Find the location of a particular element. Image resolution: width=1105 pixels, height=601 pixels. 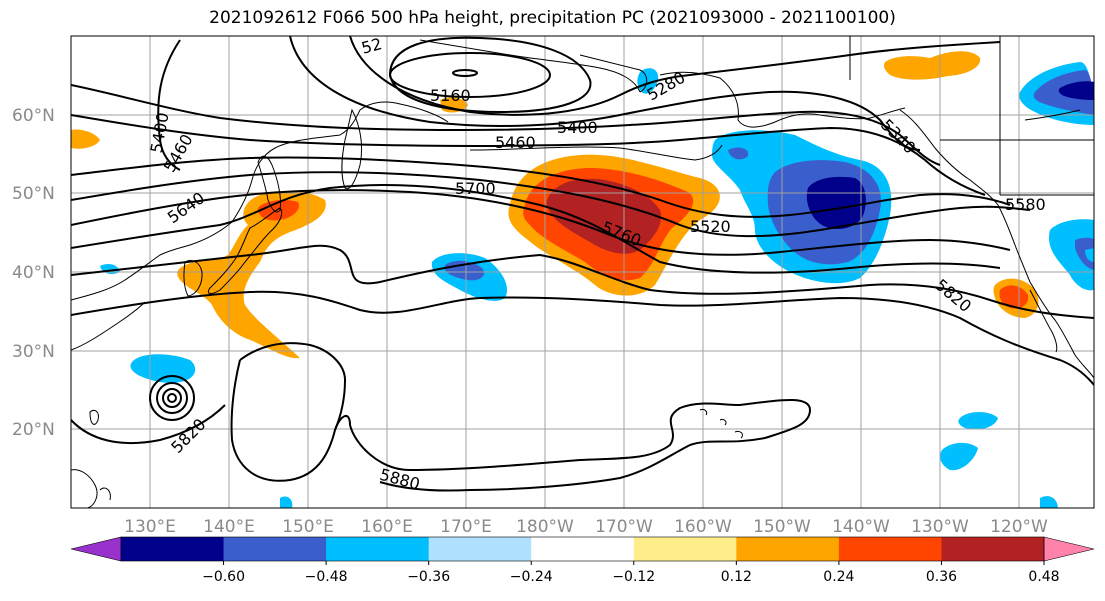

positive-anomaly-canada is located at coordinates (932, 65).